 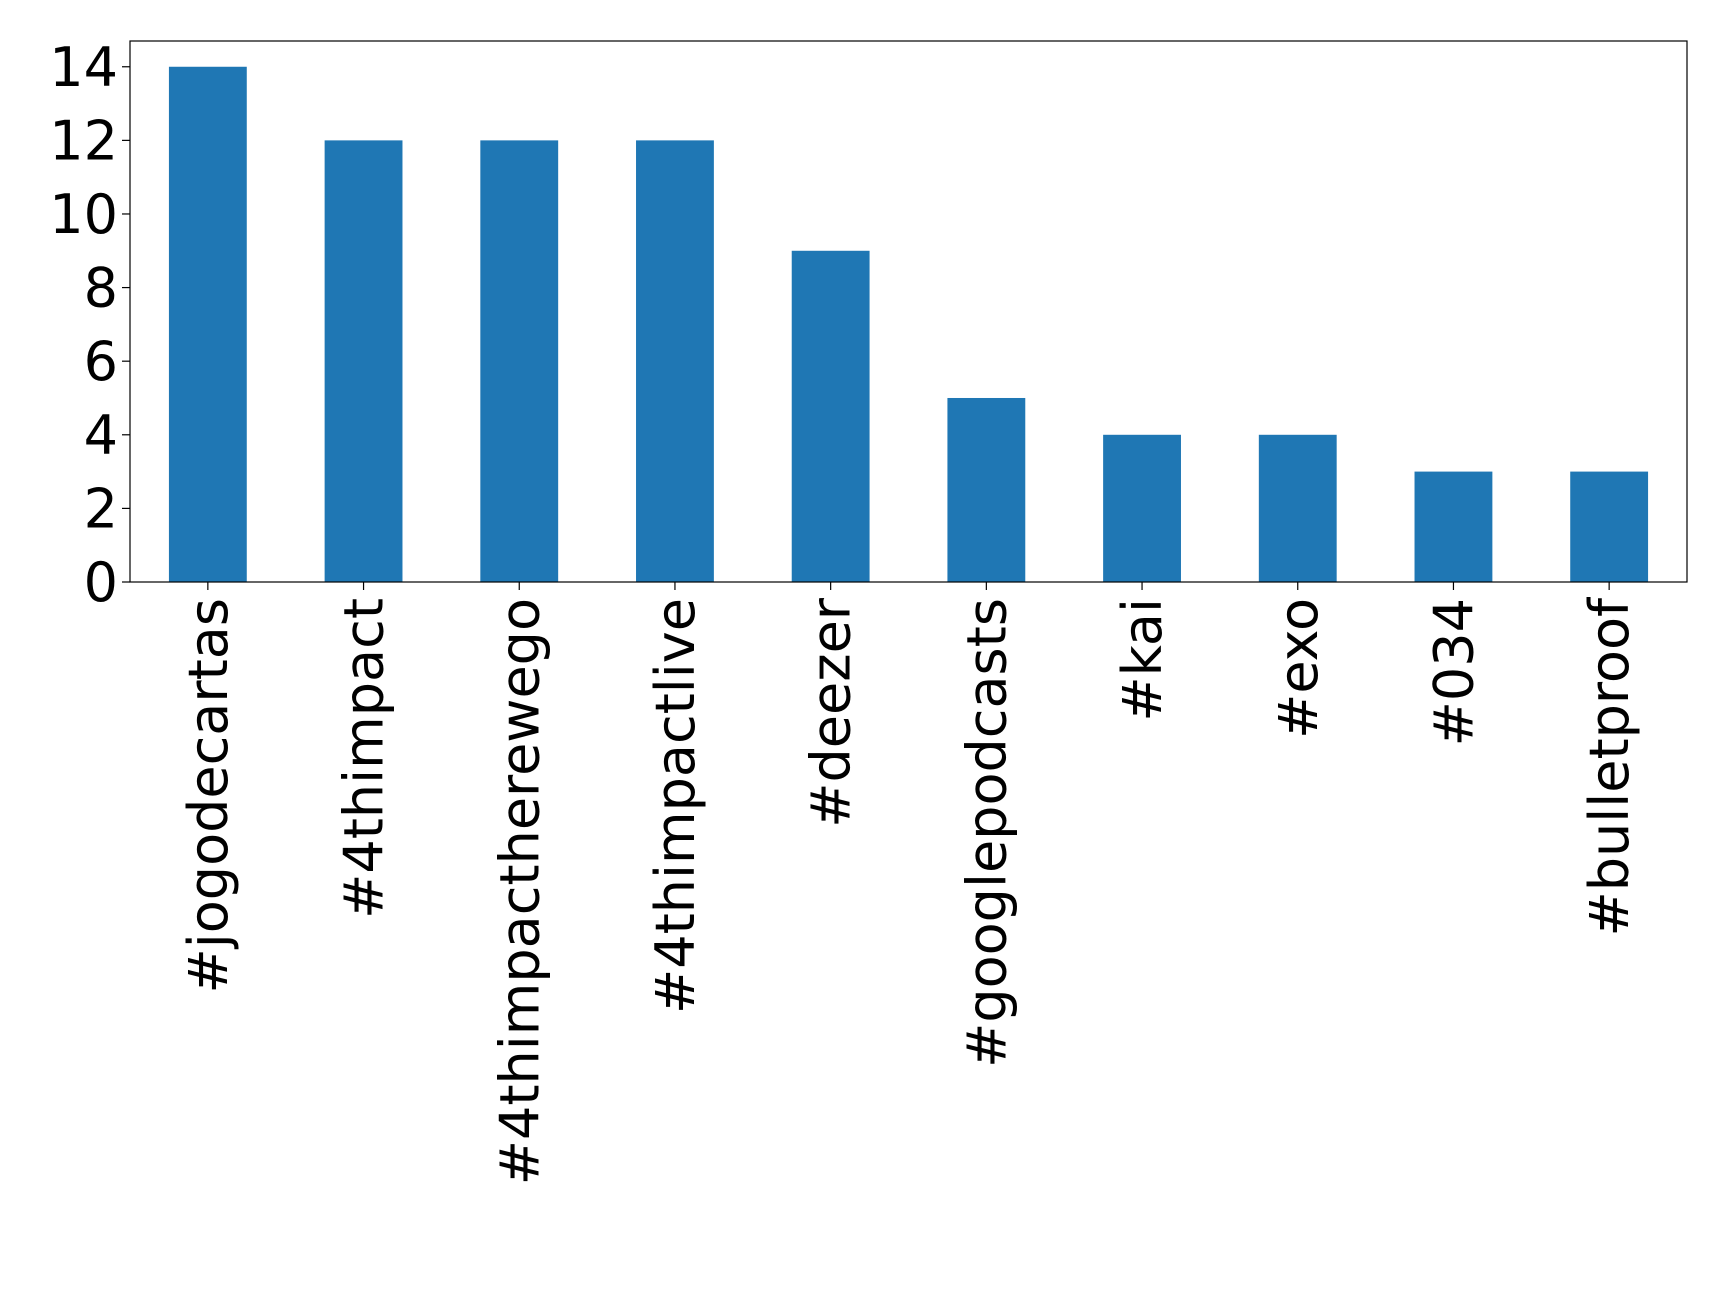 I want to click on y-tick-label: 0, so click(x=101, y=582).